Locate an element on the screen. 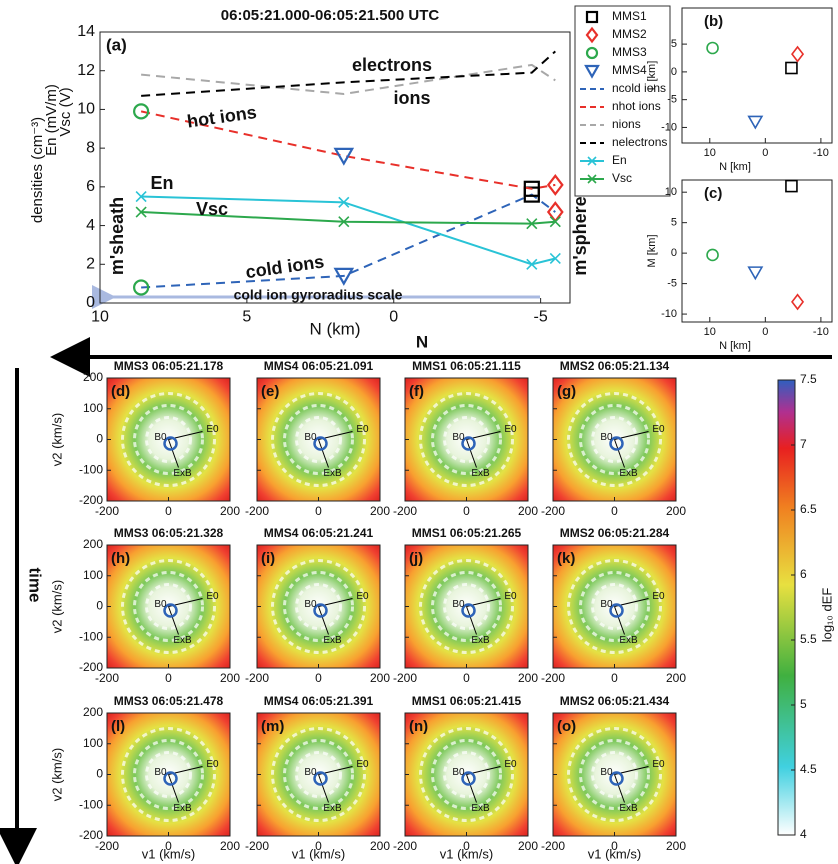  legend-label: MMS1 is located at coordinates (629, 16).